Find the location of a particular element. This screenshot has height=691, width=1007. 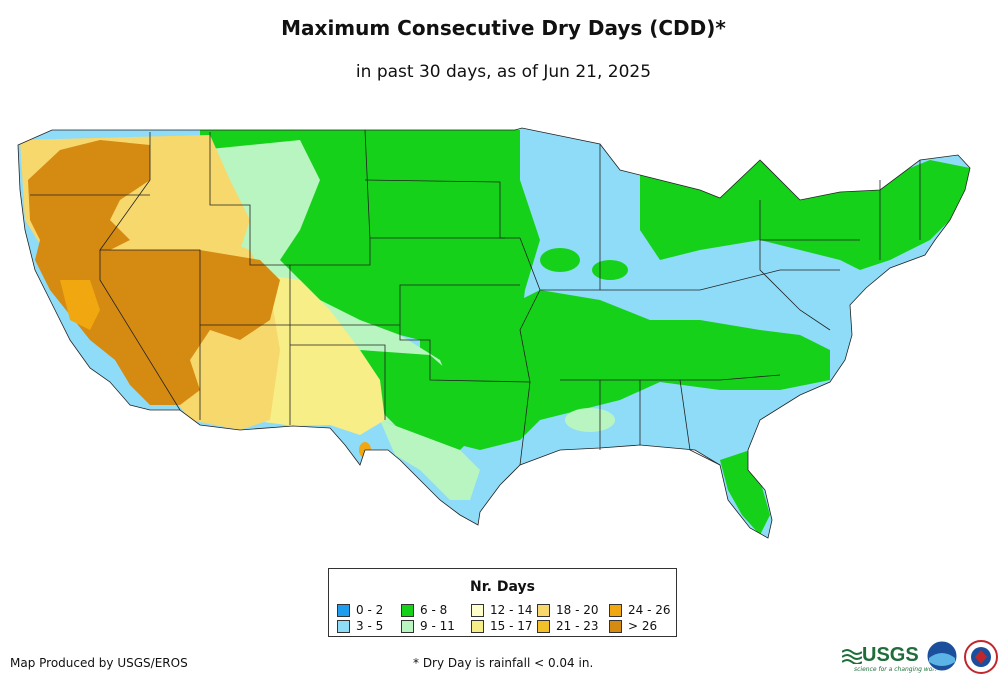

noaa-logo-icon is located at coordinates (942, 656).